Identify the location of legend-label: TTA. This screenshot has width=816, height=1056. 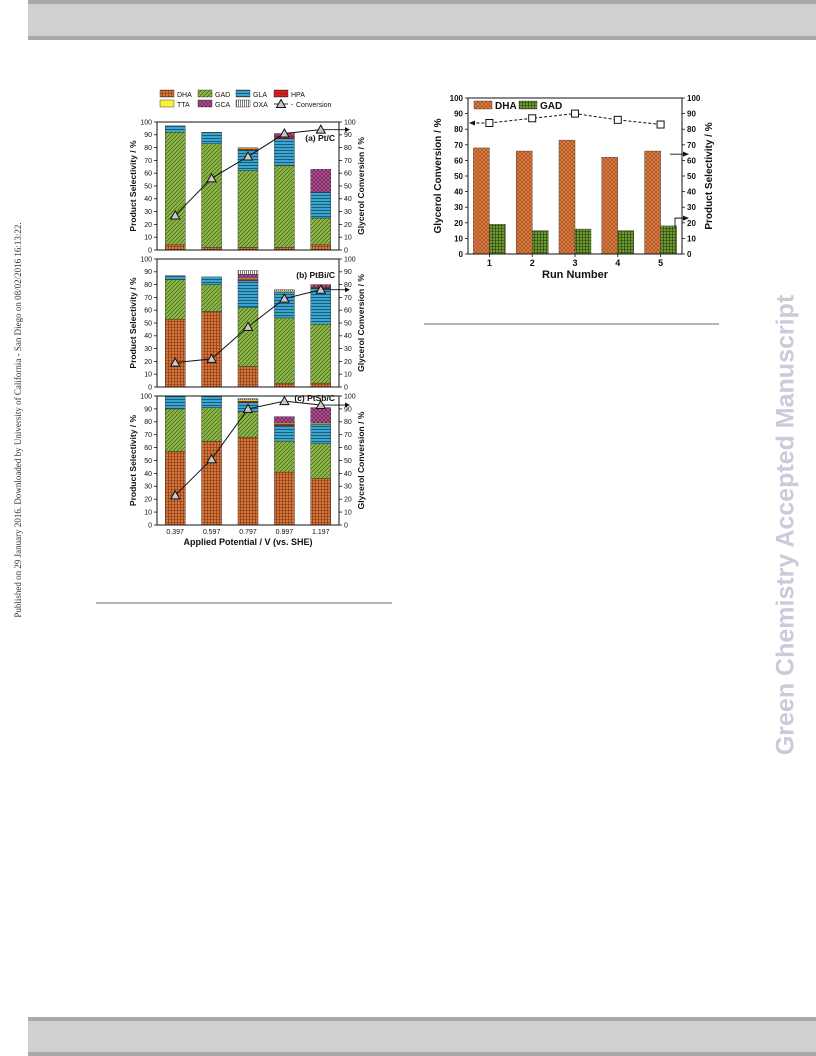
(183, 105).